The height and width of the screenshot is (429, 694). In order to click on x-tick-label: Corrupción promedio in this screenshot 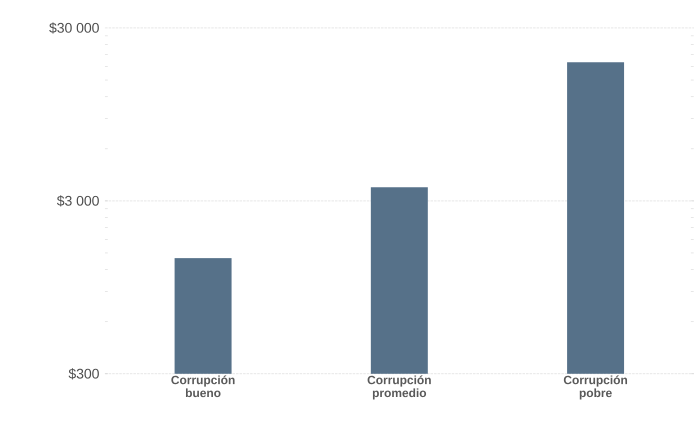, I will do `click(399, 387)`.